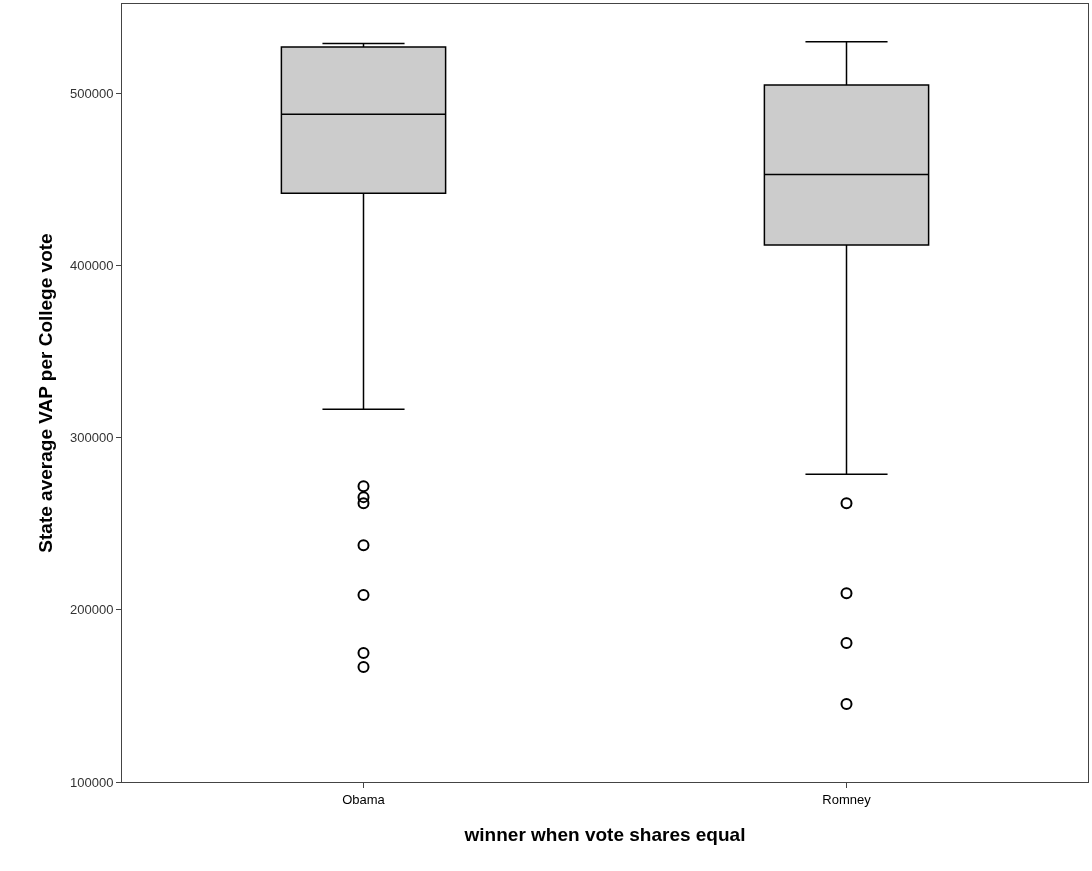  Describe the element at coordinates (364, 799) in the screenshot. I see `x-tick-label: Obama` at that location.